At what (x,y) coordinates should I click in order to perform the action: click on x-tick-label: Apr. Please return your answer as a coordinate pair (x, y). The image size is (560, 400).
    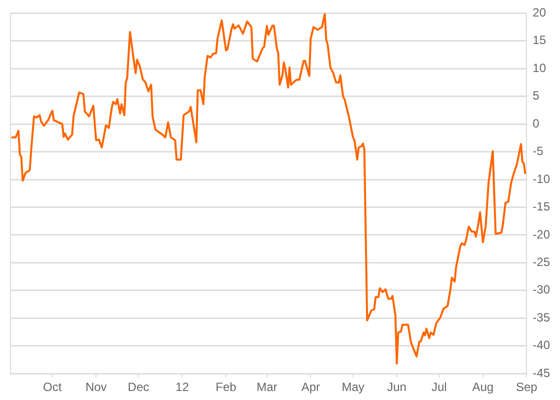
    Looking at the image, I should click on (310, 387).